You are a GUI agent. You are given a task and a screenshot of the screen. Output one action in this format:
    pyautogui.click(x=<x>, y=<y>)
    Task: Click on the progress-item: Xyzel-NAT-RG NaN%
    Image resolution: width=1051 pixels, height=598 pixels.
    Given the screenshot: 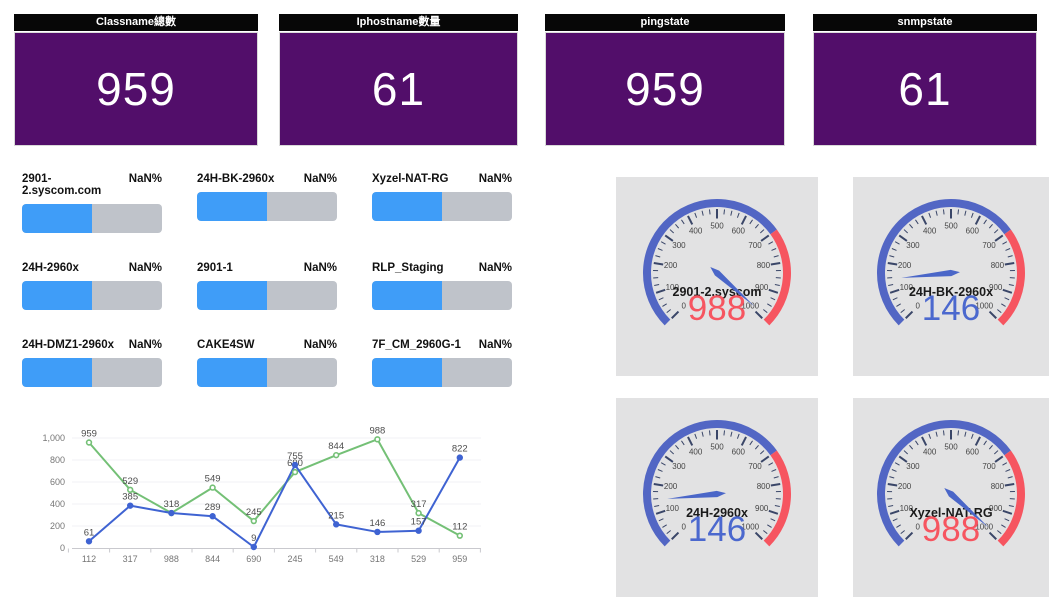 What is the action you would take?
    pyautogui.click(x=442, y=203)
    